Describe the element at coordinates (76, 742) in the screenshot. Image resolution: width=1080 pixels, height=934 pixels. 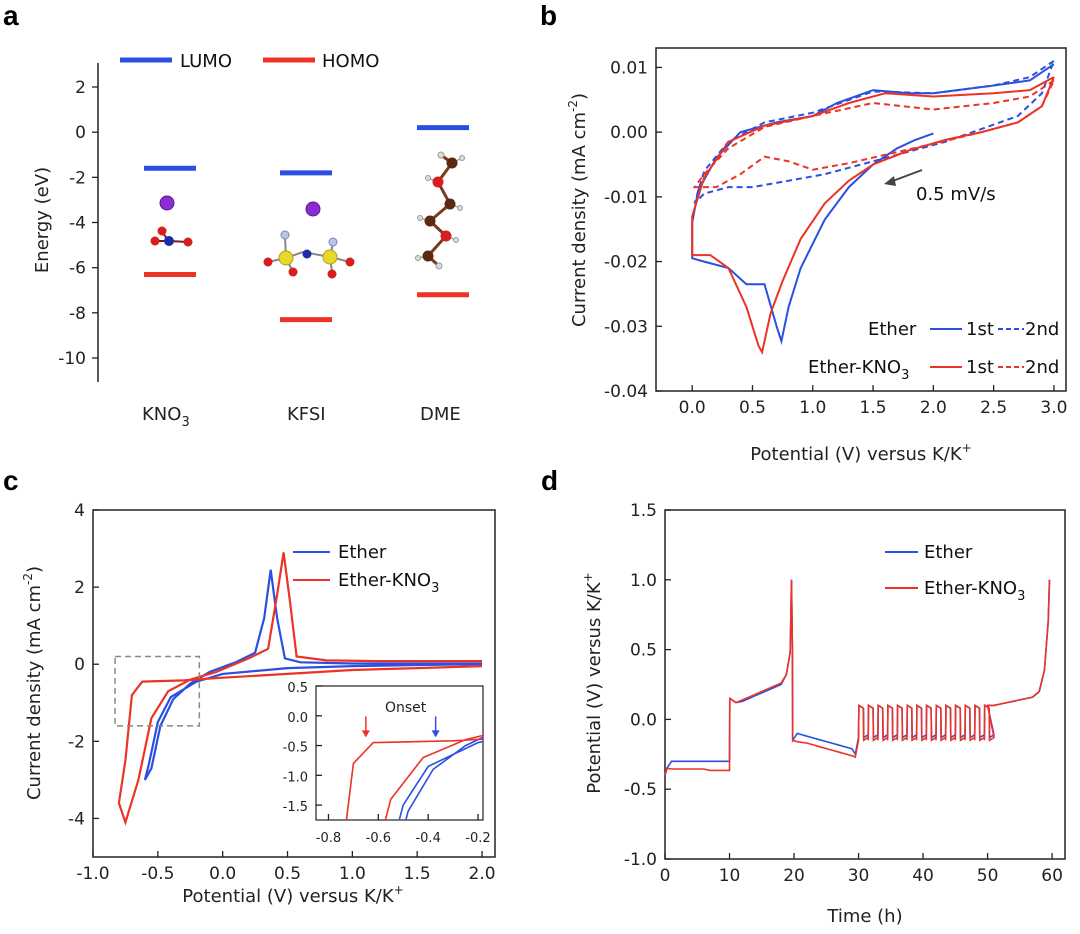
I see `panel-c-y-tick-label: -2` at that location.